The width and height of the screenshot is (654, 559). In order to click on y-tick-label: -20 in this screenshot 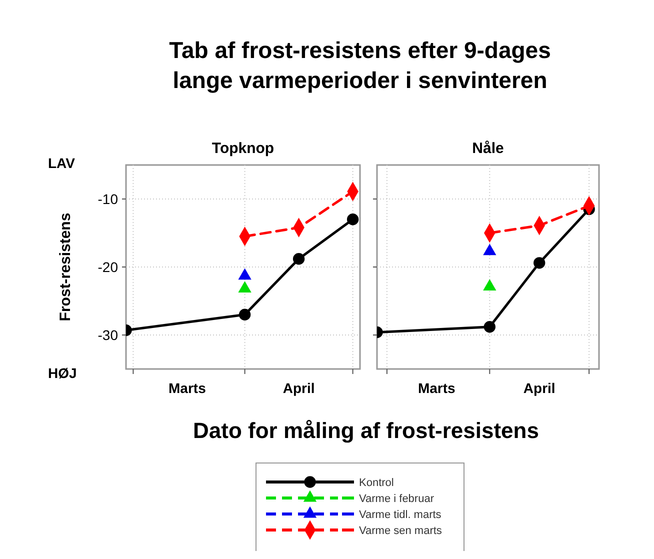, I will do `click(108, 267)`.